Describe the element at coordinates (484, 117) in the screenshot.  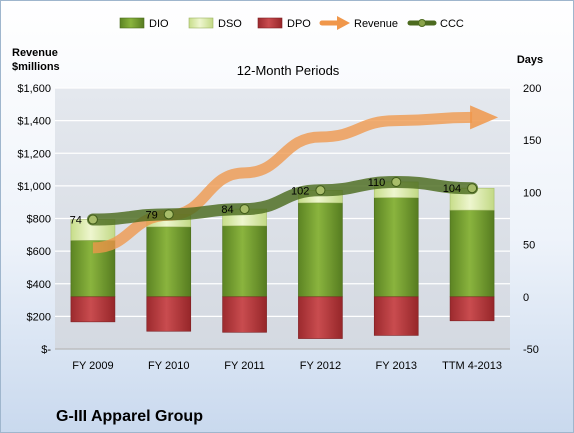
I see `revenue-arrowhead` at that location.